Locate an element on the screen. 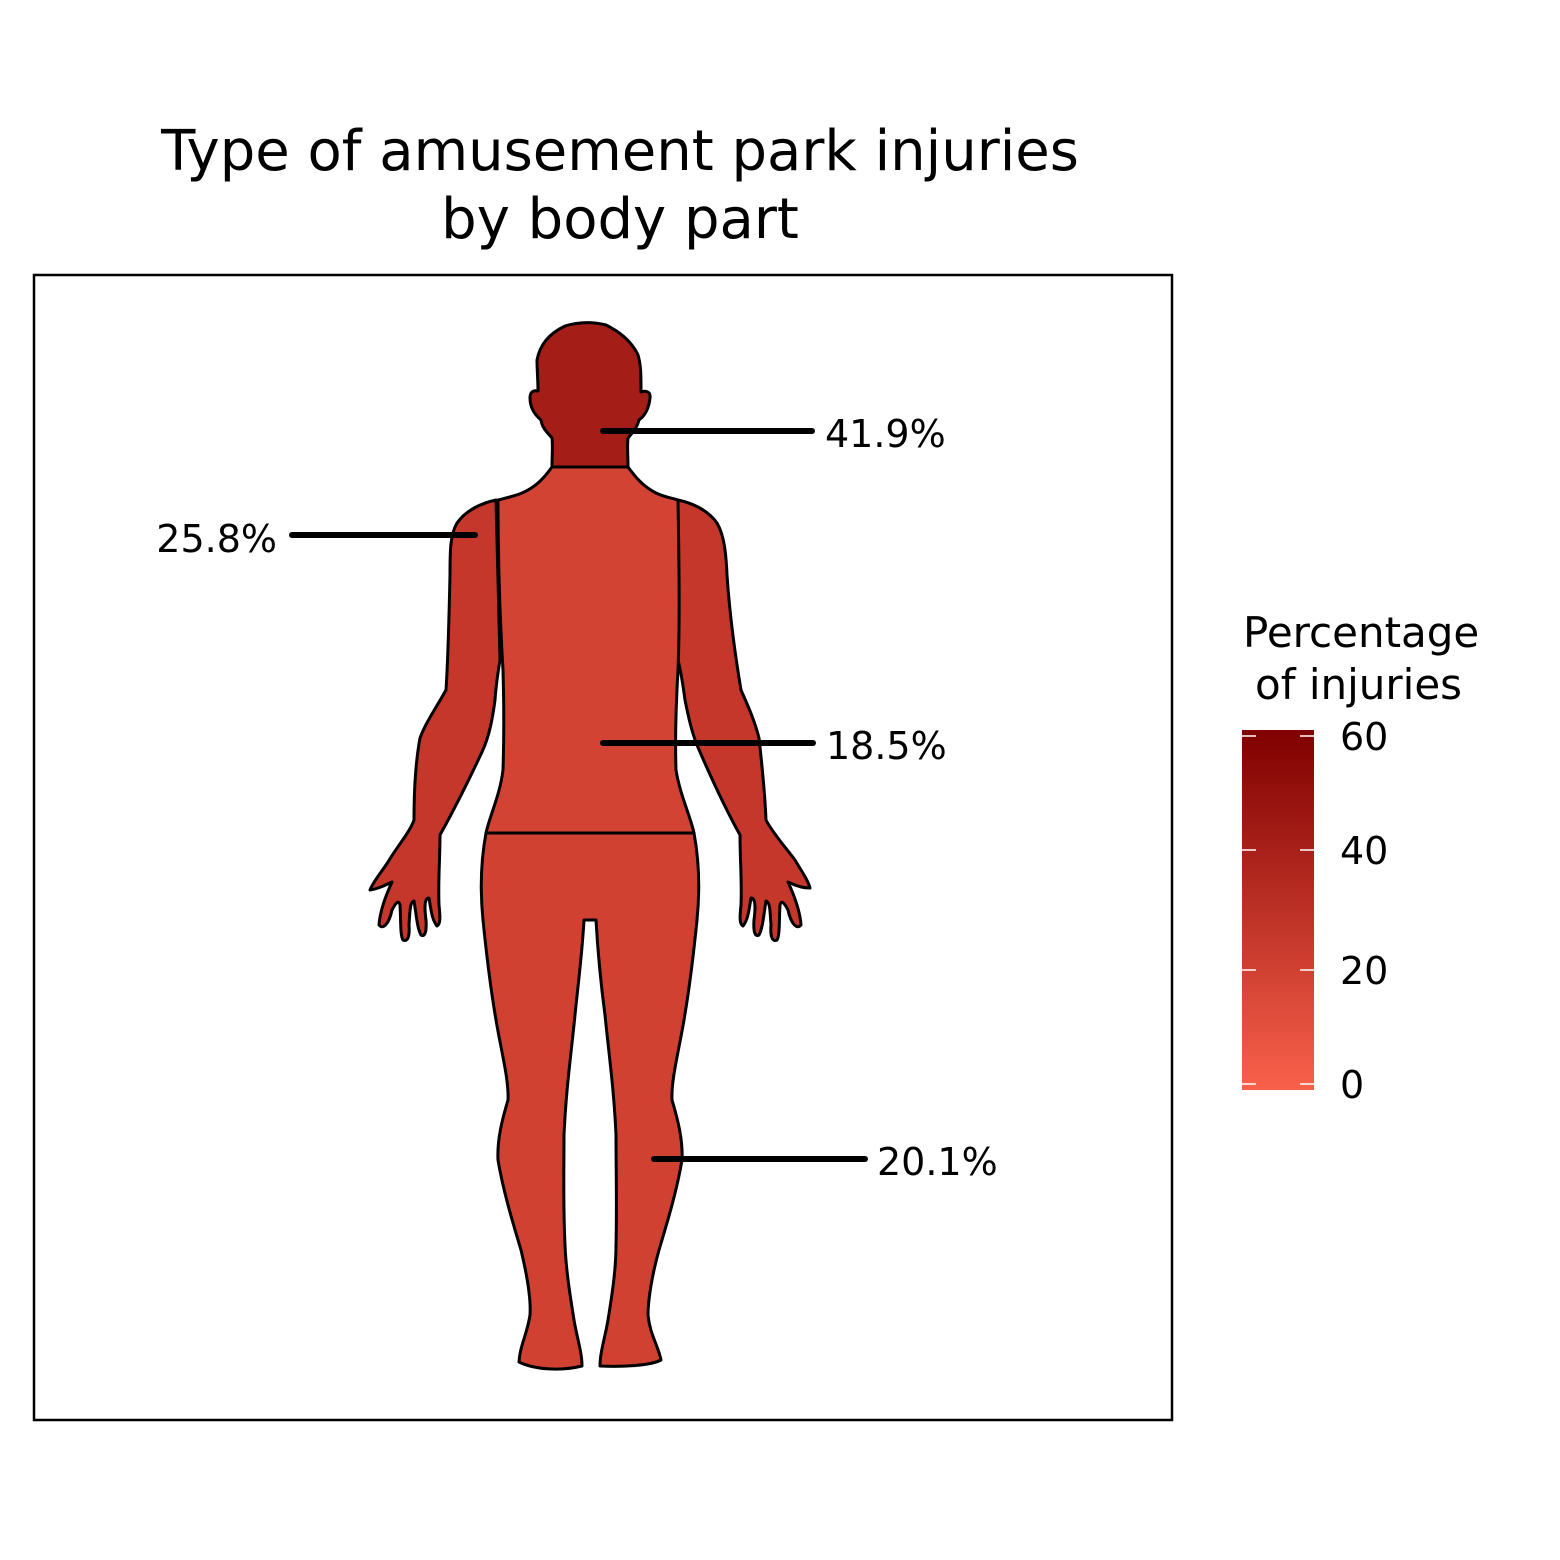 The image size is (1560, 1560). chart-title-line-1: Type of amusement park injuries is located at coordinates (620, 151).